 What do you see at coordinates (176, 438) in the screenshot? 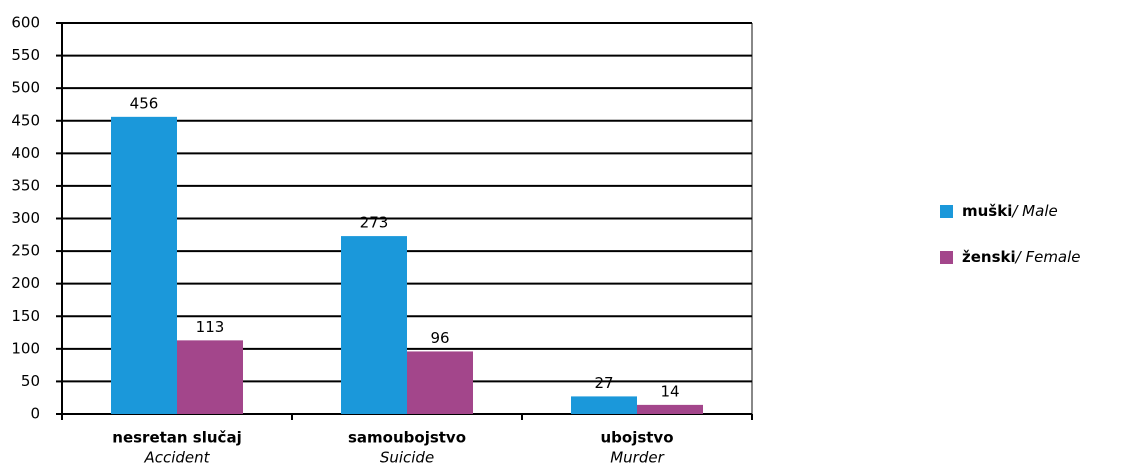
I see `x-tick-label: nesretan slučaj` at bounding box center [176, 438].